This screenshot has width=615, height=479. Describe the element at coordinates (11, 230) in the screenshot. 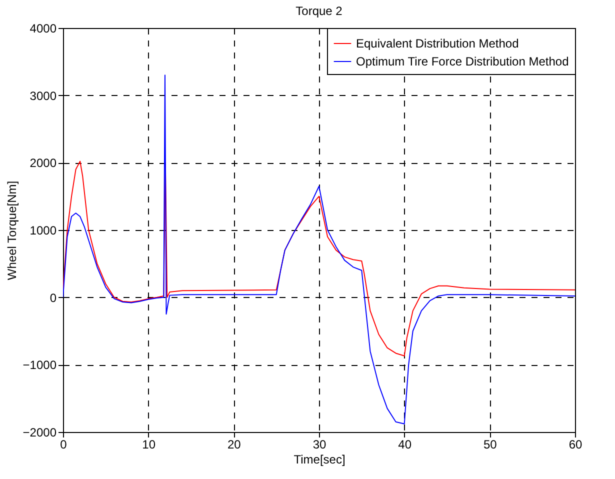

I see `y-axis-title: Wheel Torque[Nm]` at that location.